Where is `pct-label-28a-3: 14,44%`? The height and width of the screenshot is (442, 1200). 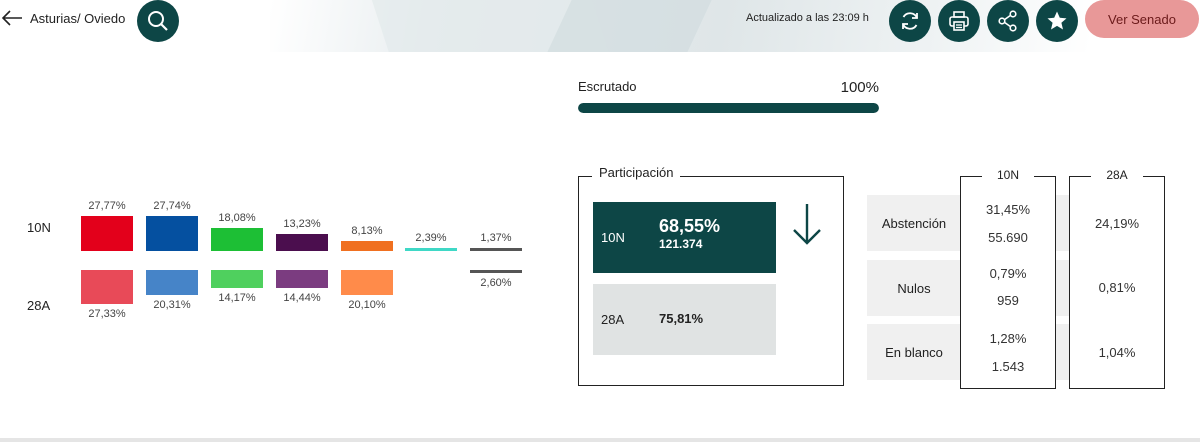
pct-label-28a-3: 14,44% is located at coordinates (302, 298).